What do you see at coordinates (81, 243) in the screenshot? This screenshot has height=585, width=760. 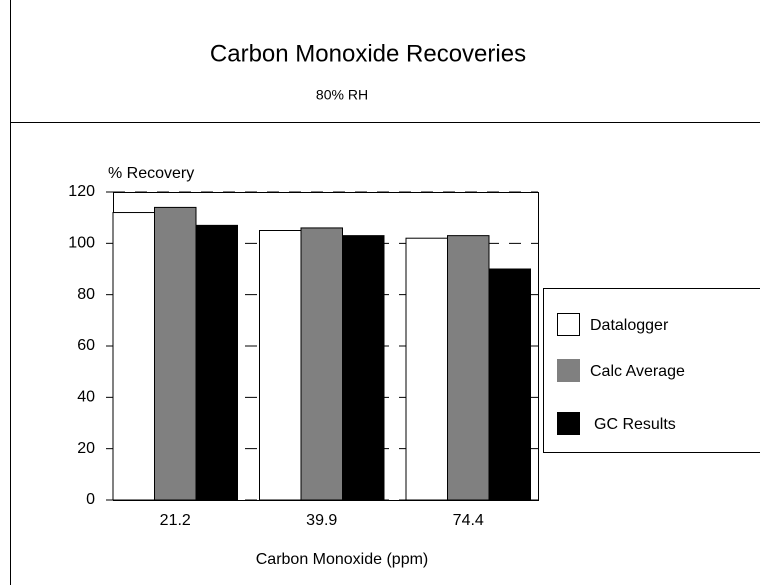 I see `y-tick-label: 100` at bounding box center [81, 243].